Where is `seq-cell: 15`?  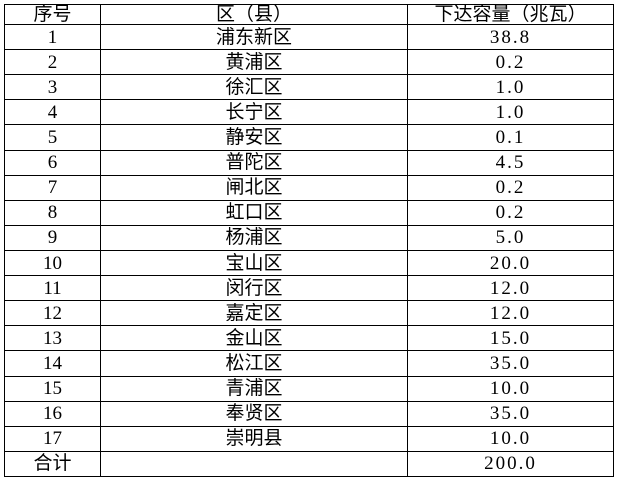
seq-cell: 15 is located at coordinates (52, 388).